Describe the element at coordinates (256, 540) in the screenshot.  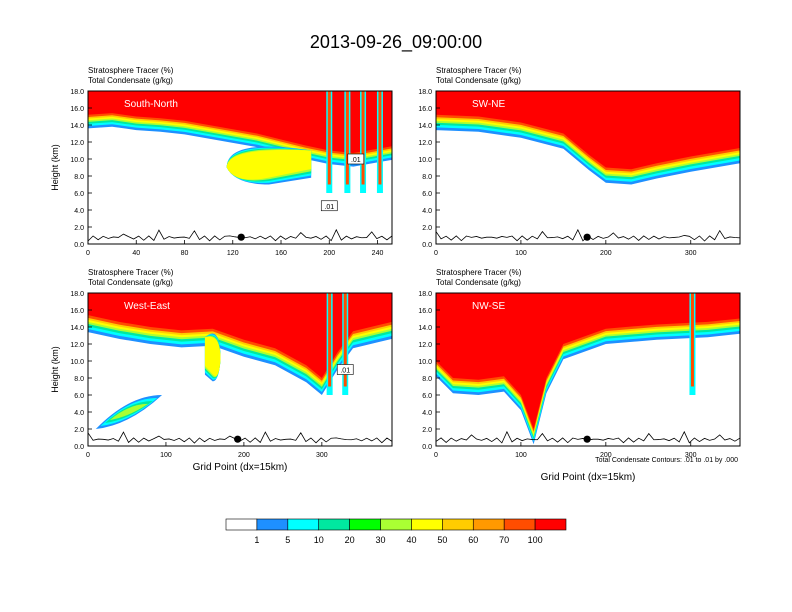
I see `colorbar-label: 1` at that location.